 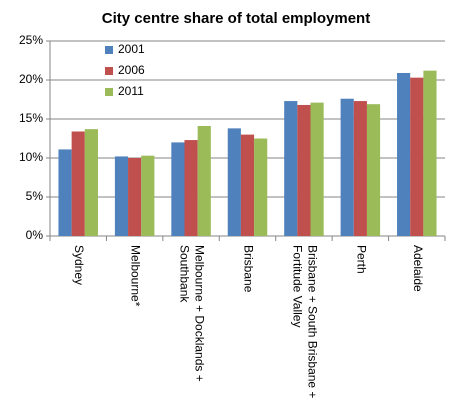 I want to click on x-tick-label: Brisbane, so click(x=248, y=269).